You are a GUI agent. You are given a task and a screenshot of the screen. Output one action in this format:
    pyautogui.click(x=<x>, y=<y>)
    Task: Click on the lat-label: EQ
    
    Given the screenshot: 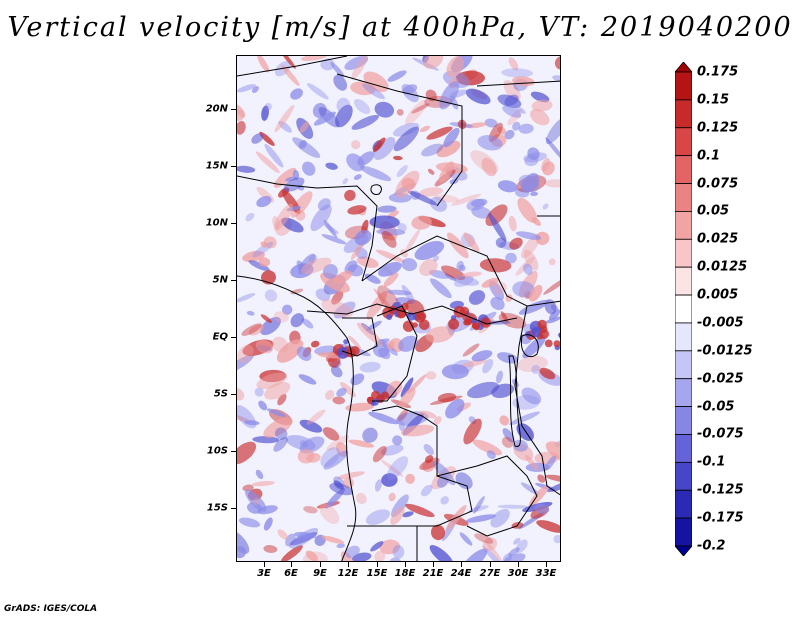 What is the action you would take?
    pyautogui.click(x=220, y=337)
    